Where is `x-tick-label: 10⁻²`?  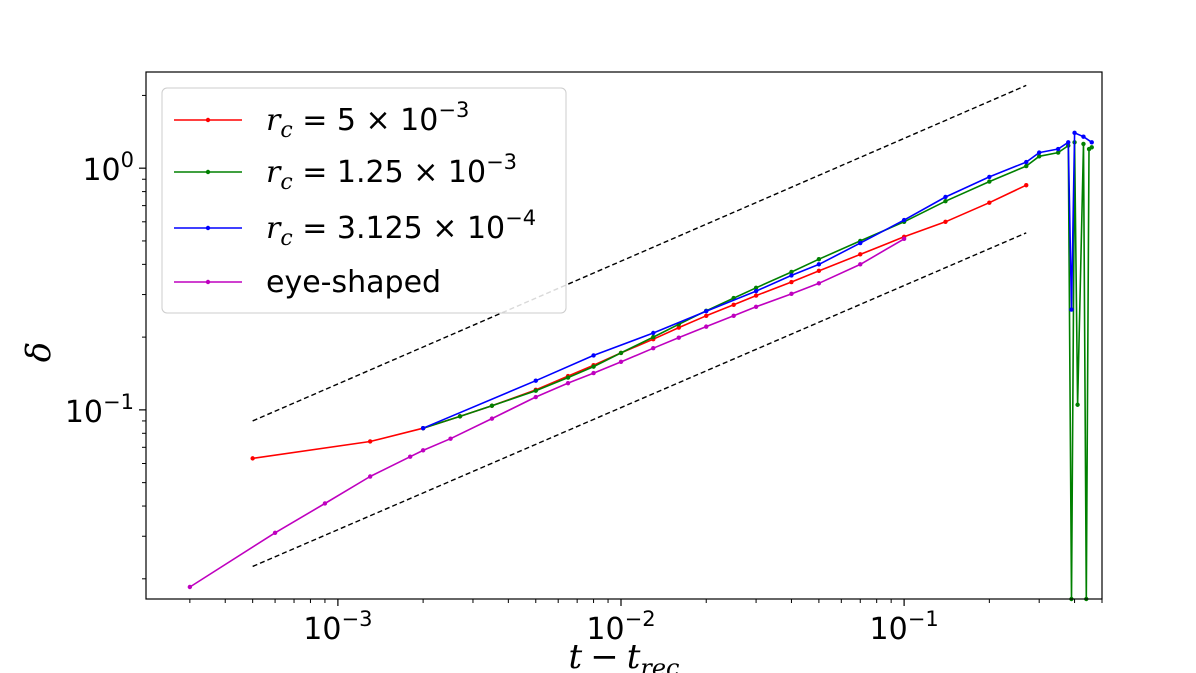
x-tick-label: 10⁻² is located at coordinates (620, 627).